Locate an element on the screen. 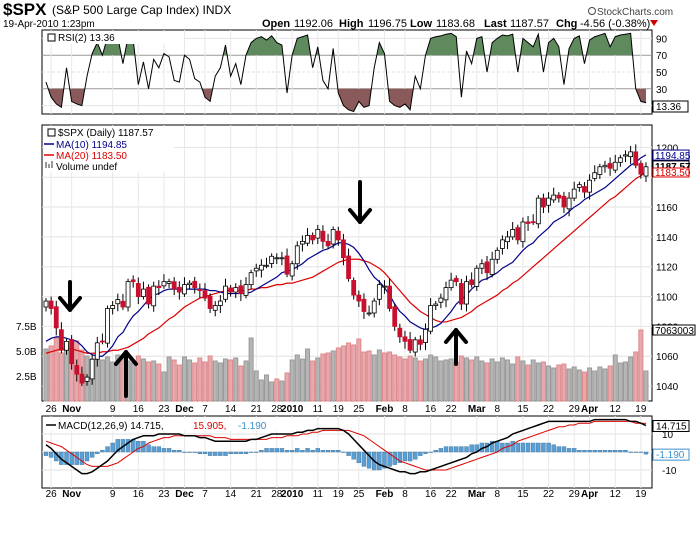 This screenshot has width=700, height=535. macd-hist-right-label: -1.190 is located at coordinates (670, 455).